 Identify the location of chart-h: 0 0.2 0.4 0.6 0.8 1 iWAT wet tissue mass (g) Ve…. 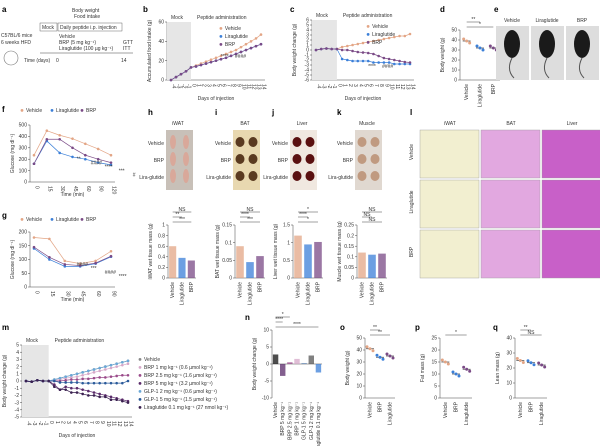
(172, 256).